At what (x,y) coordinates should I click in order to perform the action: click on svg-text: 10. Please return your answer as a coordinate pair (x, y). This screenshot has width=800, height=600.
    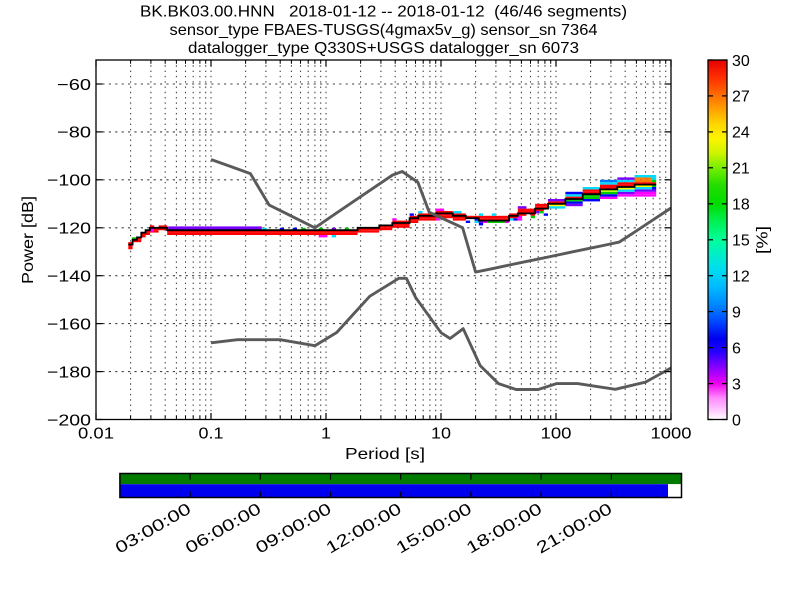
    Looking at the image, I should click on (441, 434).